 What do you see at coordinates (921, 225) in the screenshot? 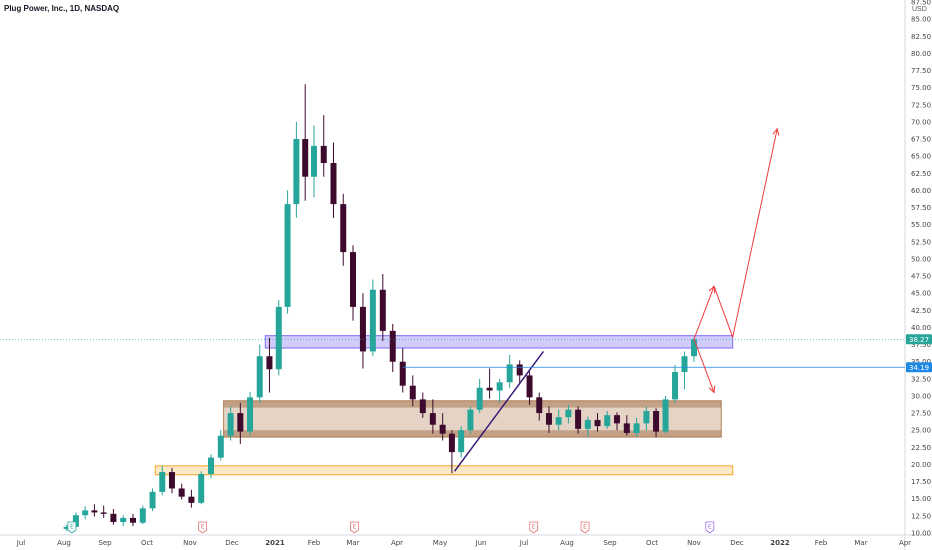
I see `y-tick-label: 55.00` at bounding box center [921, 225].